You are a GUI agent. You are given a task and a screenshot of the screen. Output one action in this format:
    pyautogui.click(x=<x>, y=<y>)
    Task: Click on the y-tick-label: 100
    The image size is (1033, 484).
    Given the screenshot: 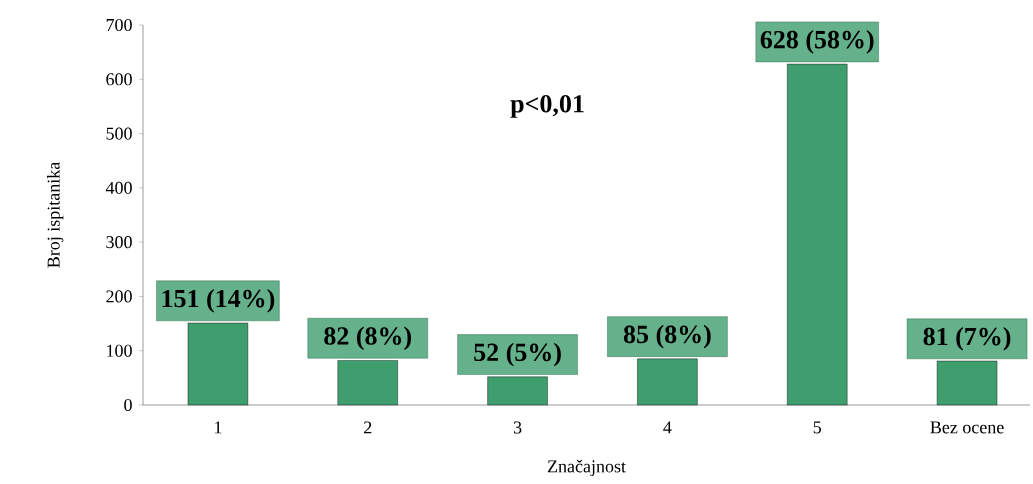 What is the action you would take?
    pyautogui.click(x=119, y=350)
    